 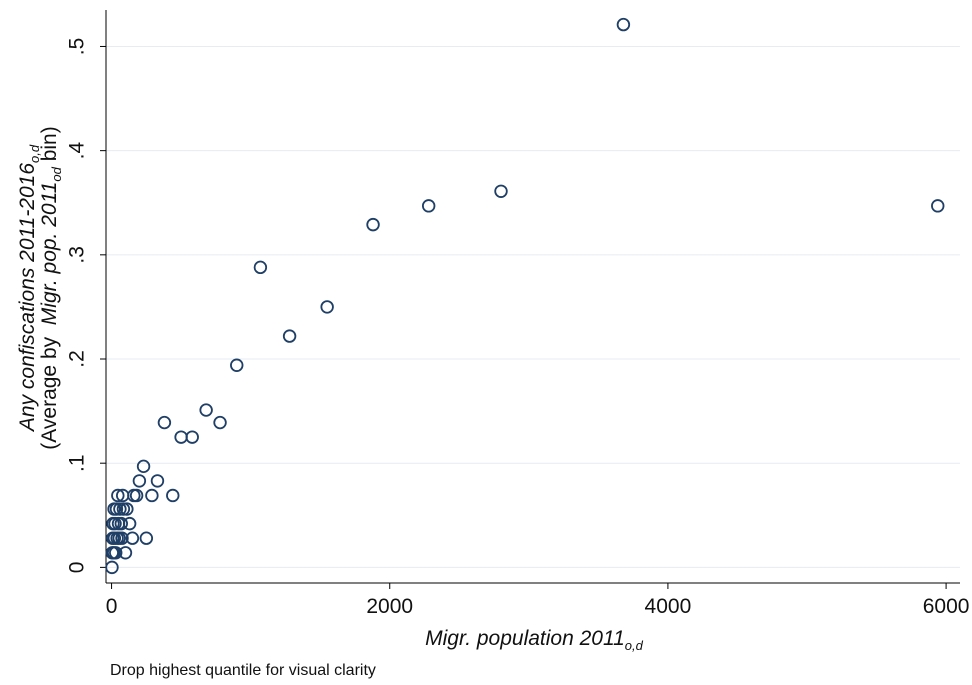 What do you see at coordinates (634, 645) in the screenshot?
I see `x-axis-title-subscript: o,d` at bounding box center [634, 645].